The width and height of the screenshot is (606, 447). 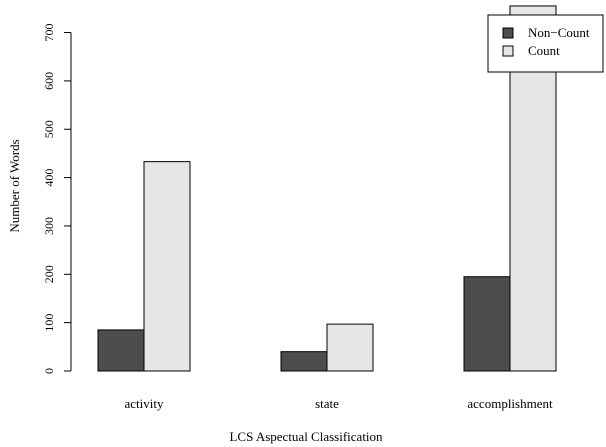 What do you see at coordinates (559, 32) in the screenshot?
I see `legend-label-non-count: Non−Count` at bounding box center [559, 32].